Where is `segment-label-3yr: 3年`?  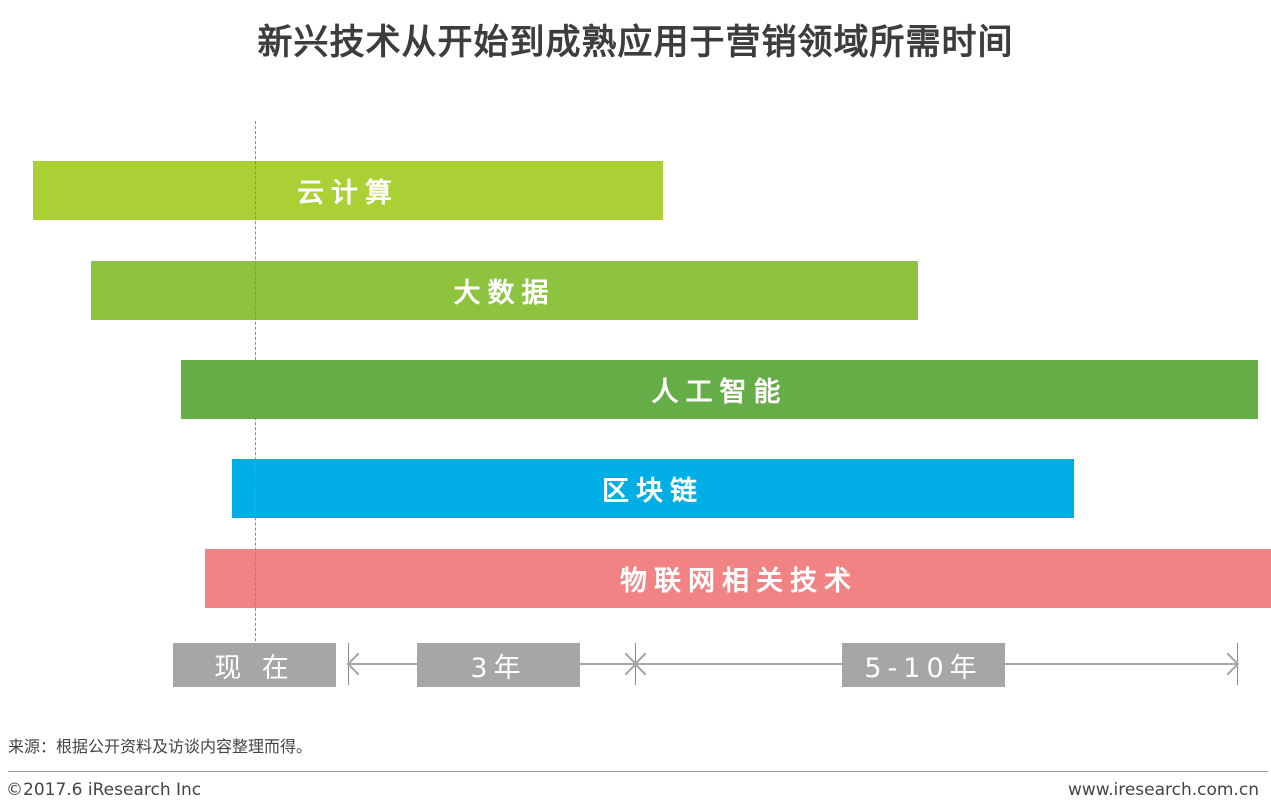
segment-label-3yr: 3年 is located at coordinates (498, 665).